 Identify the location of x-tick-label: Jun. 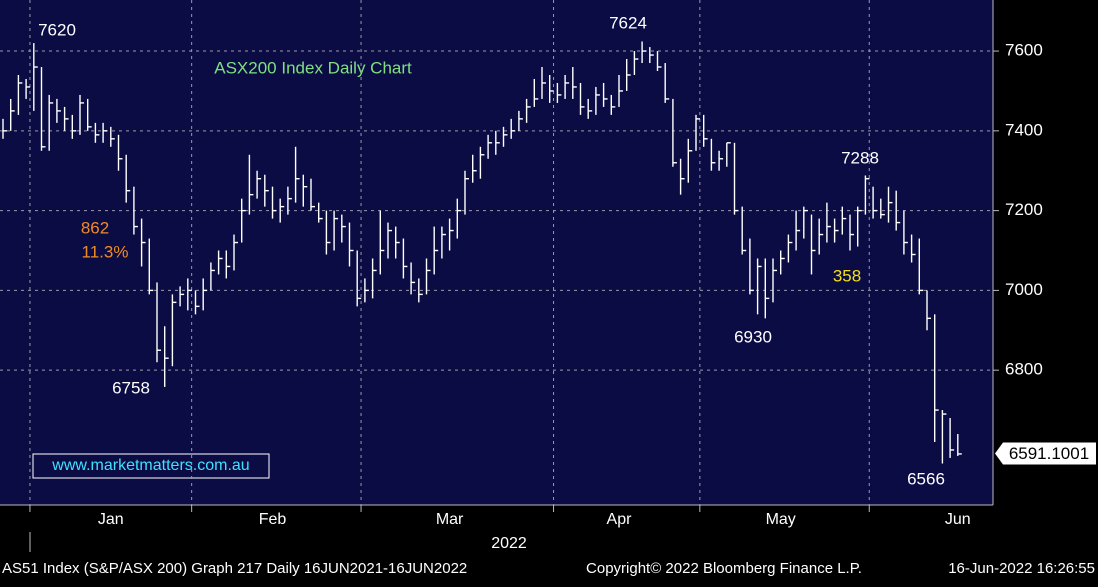
(958, 519).